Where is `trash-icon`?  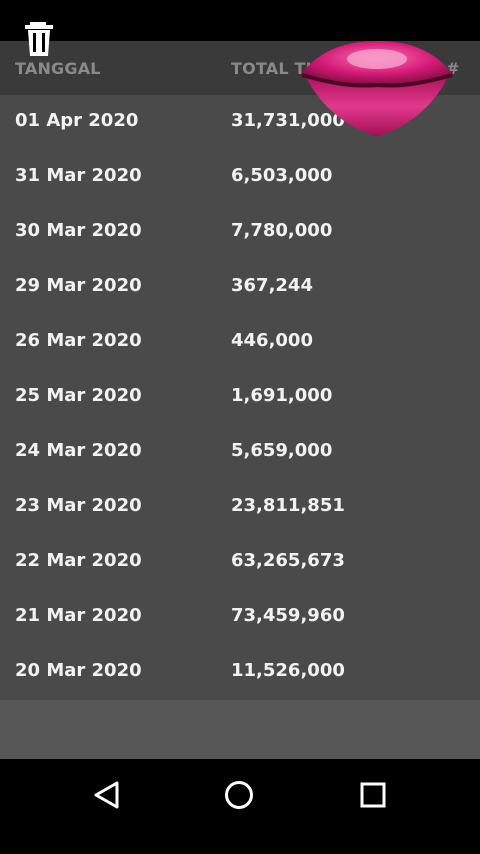 trash-icon is located at coordinates (39, 39).